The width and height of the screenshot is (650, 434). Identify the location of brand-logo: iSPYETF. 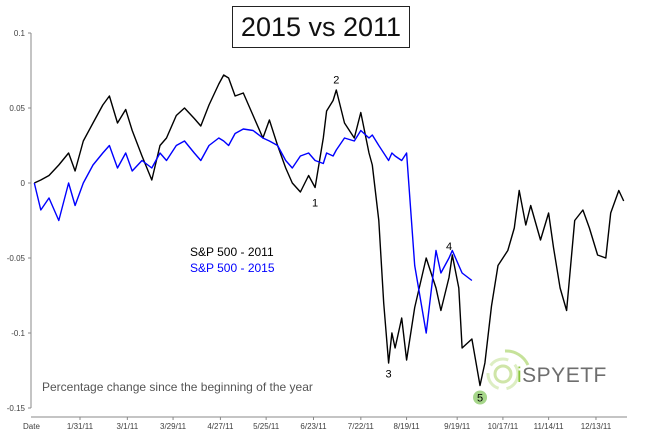
(562, 376).